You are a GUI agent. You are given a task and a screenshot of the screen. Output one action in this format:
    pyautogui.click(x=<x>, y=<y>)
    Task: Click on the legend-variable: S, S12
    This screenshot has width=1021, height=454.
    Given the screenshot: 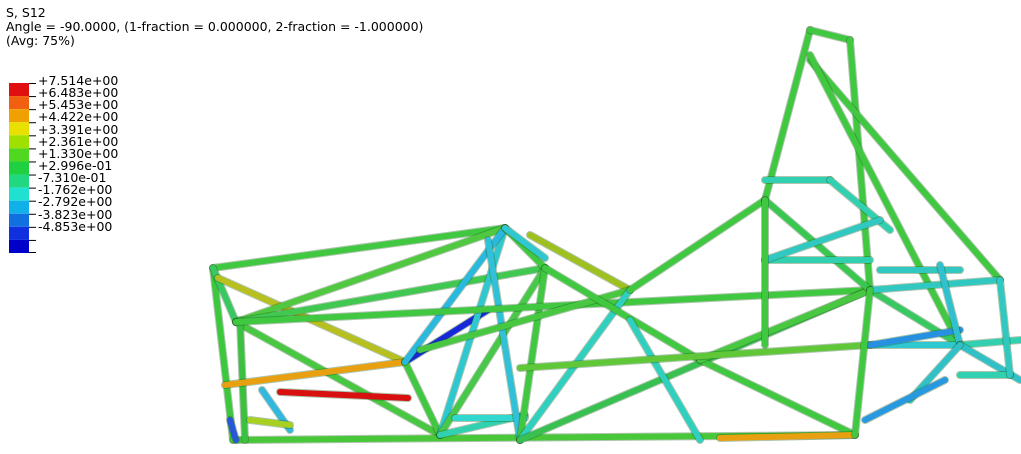 What is the action you would take?
    pyautogui.click(x=26, y=12)
    